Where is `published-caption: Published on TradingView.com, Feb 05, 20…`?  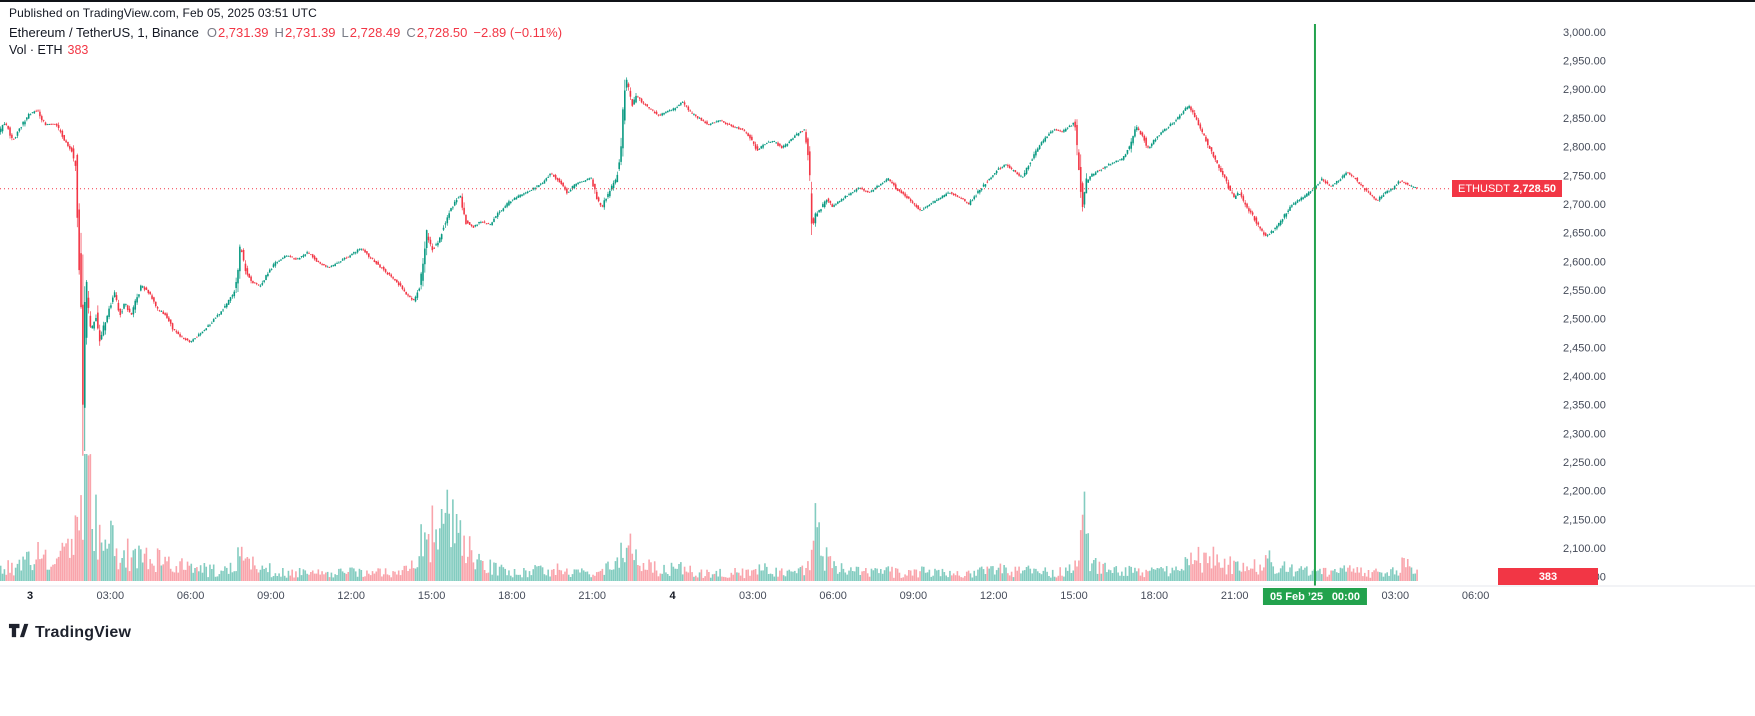
published-caption: Published on TradingView.com, Feb 05, 20… is located at coordinates (163, 13).